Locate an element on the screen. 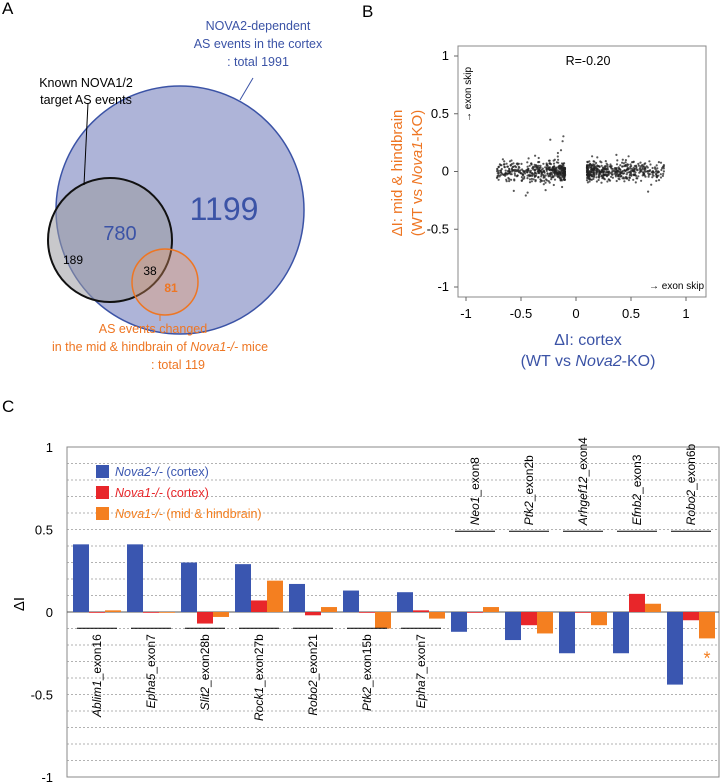 The width and height of the screenshot is (725, 784). panel-label-c: C is located at coordinates (8, 406).